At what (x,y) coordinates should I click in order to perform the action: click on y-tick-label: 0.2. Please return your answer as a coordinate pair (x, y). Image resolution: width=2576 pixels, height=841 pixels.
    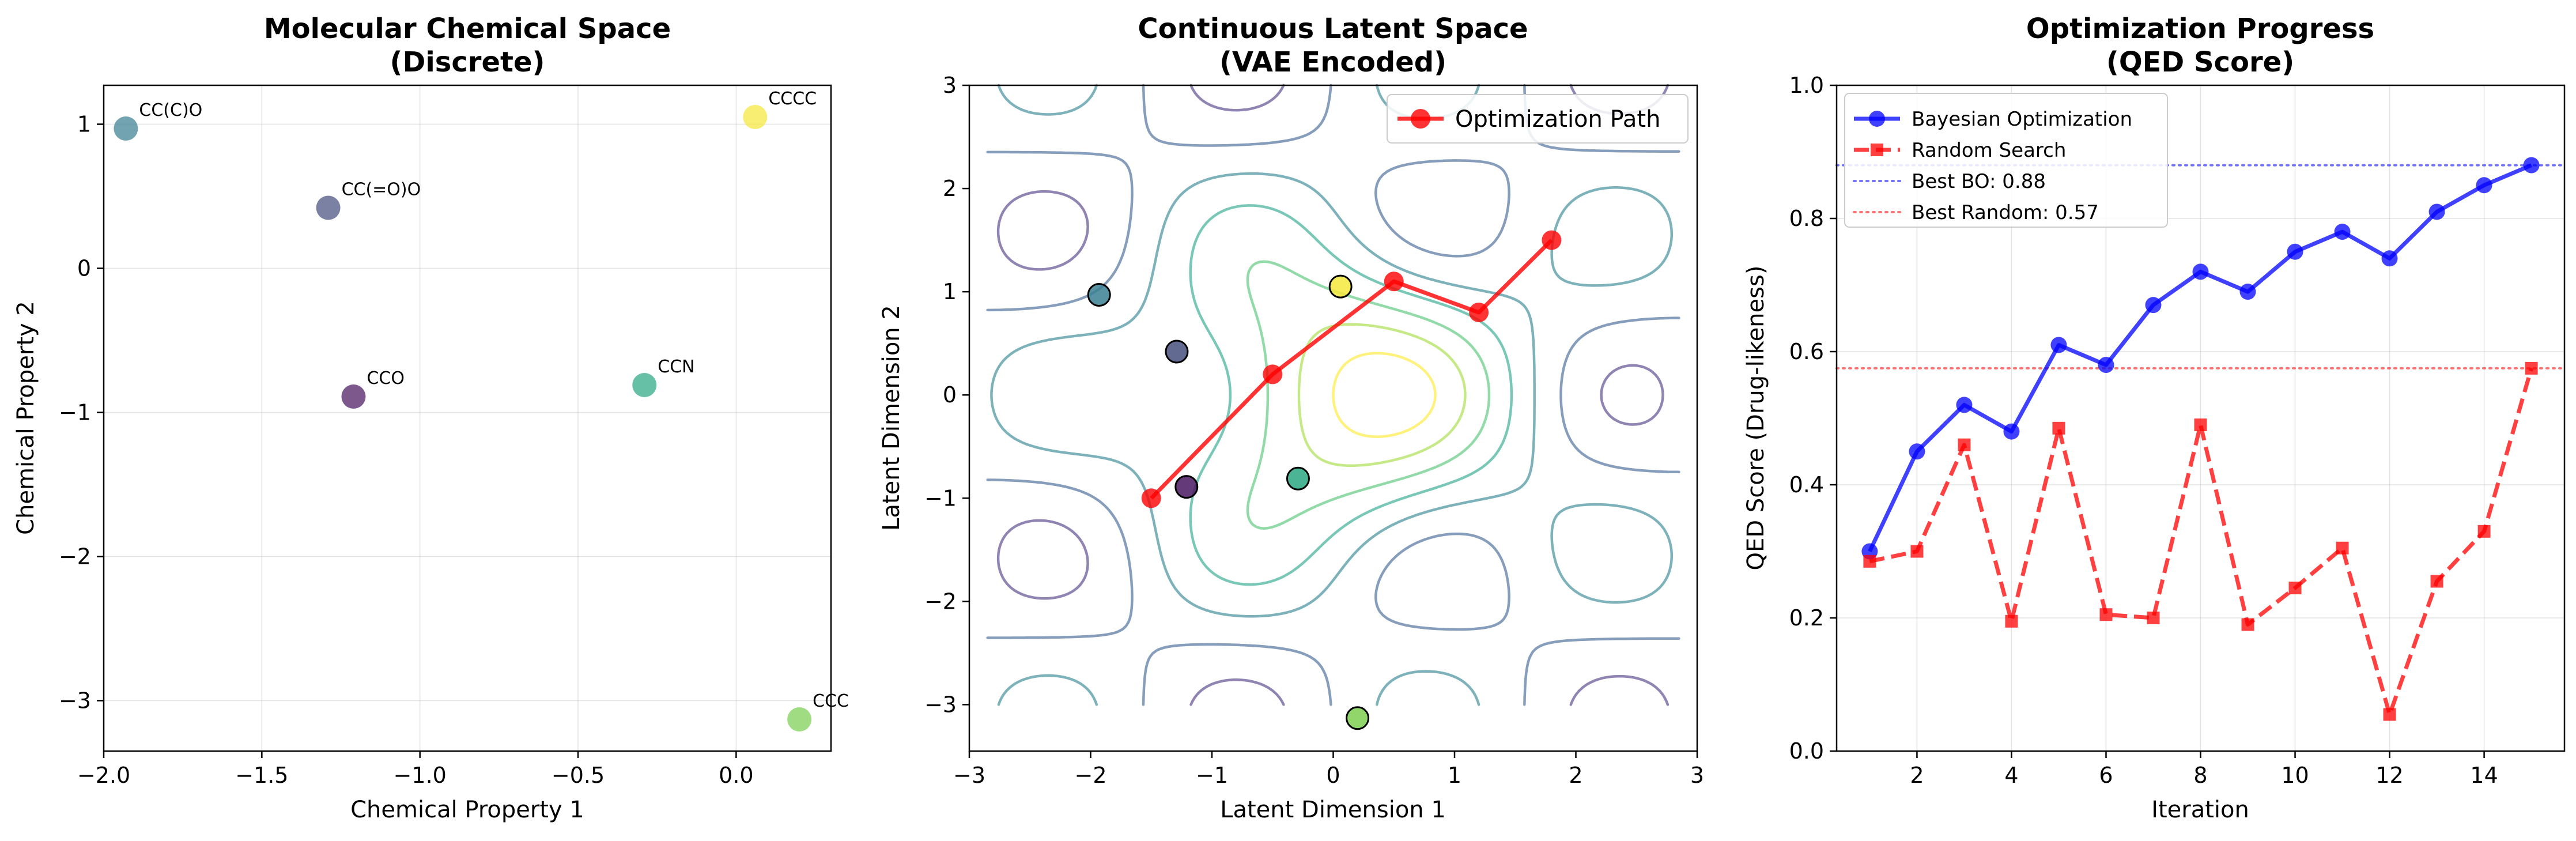
    Looking at the image, I should click on (1806, 618).